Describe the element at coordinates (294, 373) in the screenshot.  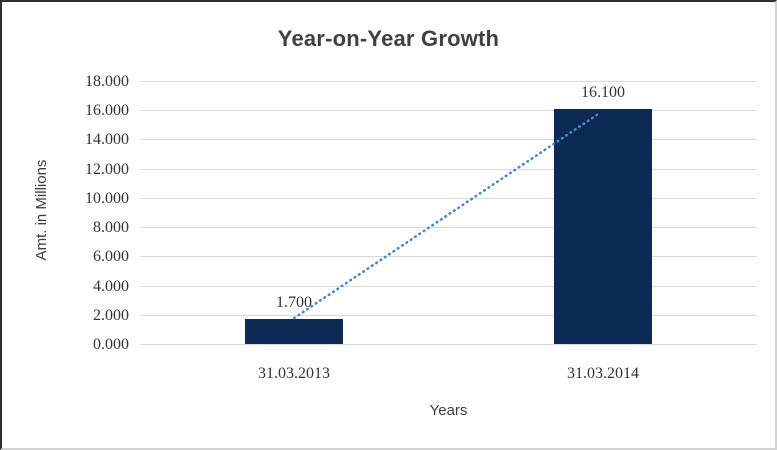
I see `x-tick-label: 31.03.2013` at that location.